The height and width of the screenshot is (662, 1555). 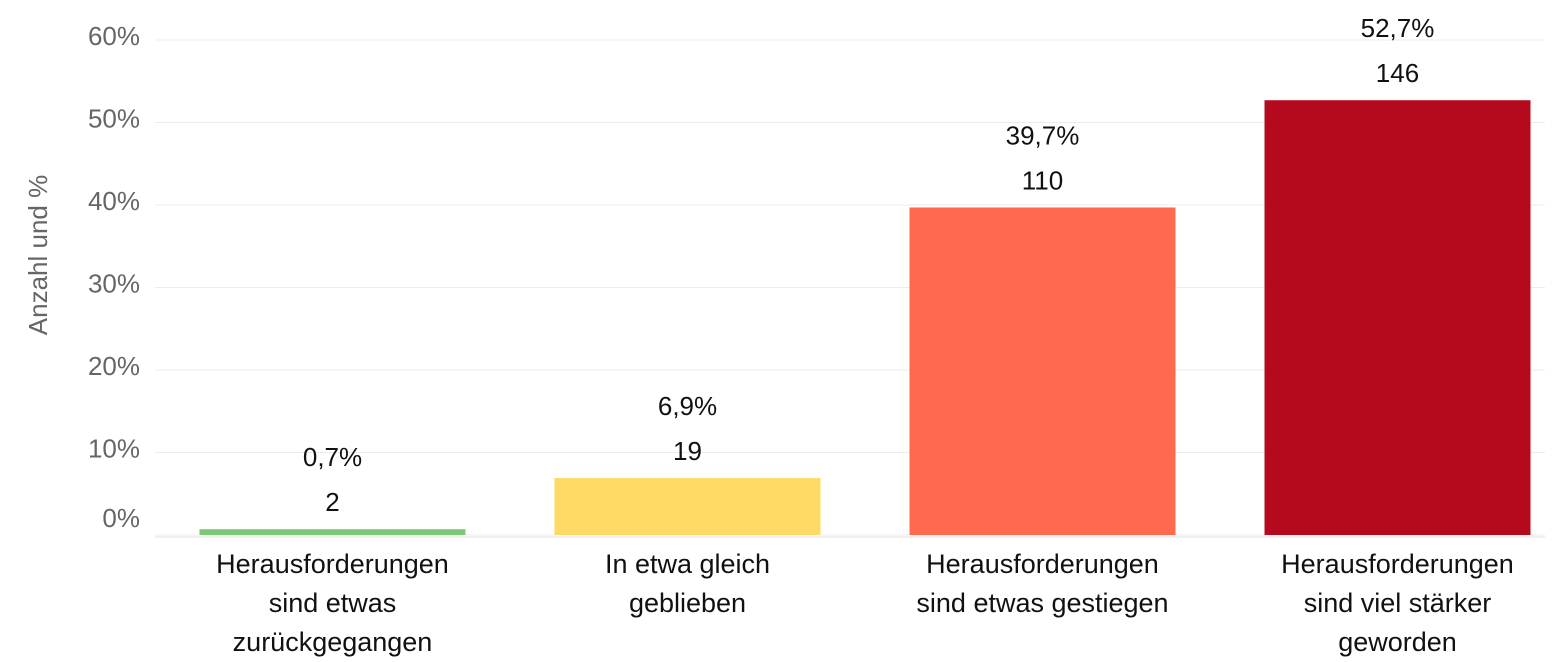 What do you see at coordinates (332, 457) in the screenshot?
I see `value-label: 0,7%` at bounding box center [332, 457].